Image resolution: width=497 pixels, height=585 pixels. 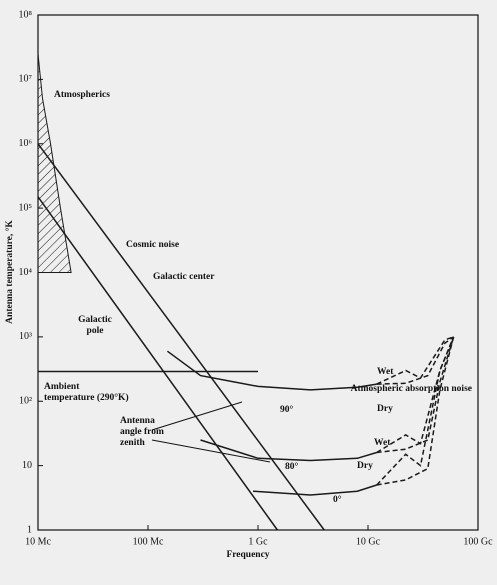 I want to click on x-tick-label: 10 Gc, so click(x=368, y=541).